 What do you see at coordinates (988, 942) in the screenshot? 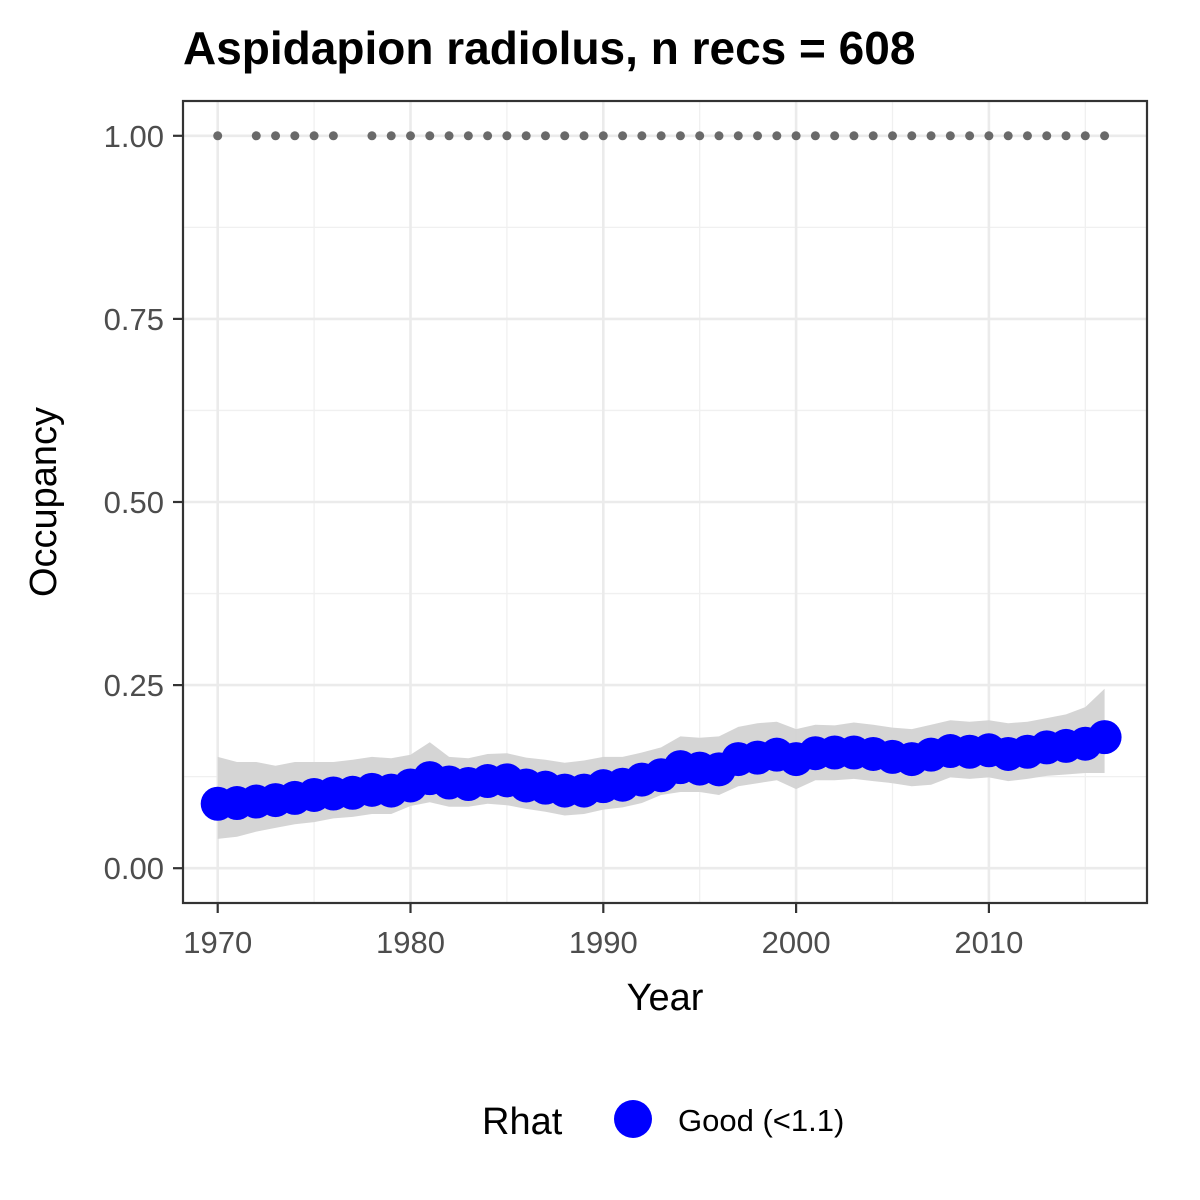
I see `x-tick-label: 2010` at bounding box center [988, 942].